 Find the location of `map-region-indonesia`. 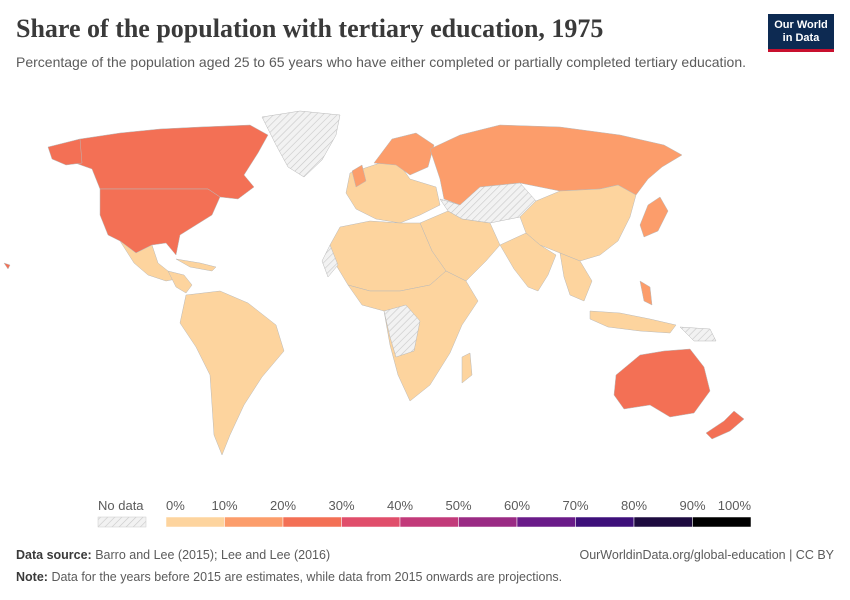

map-region-indonesia is located at coordinates (633, 322).